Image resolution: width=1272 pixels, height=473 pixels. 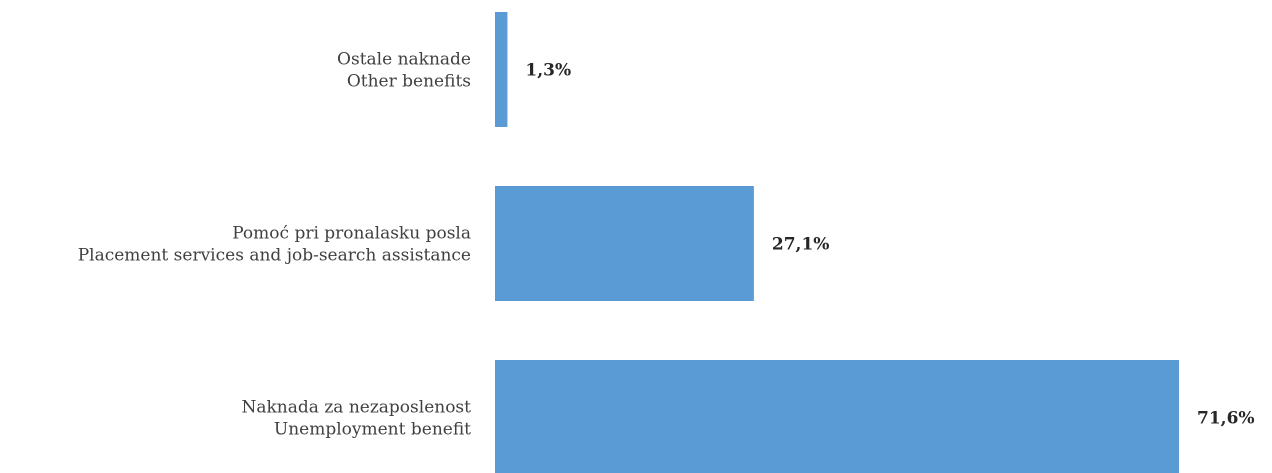 I want to click on category-label-line: Ostale naknade, so click(x=404, y=60).